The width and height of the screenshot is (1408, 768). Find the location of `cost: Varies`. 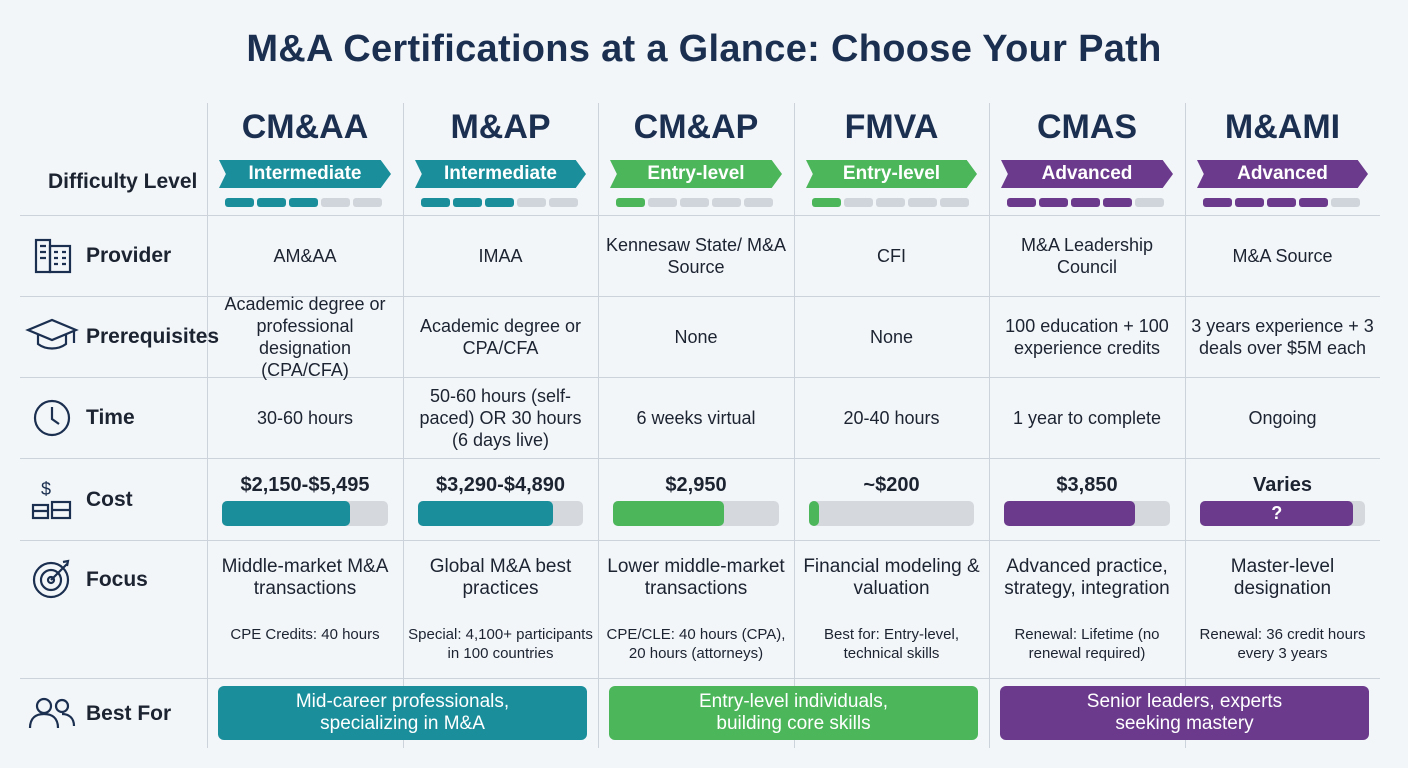

cost: Varies is located at coordinates (1282, 485).